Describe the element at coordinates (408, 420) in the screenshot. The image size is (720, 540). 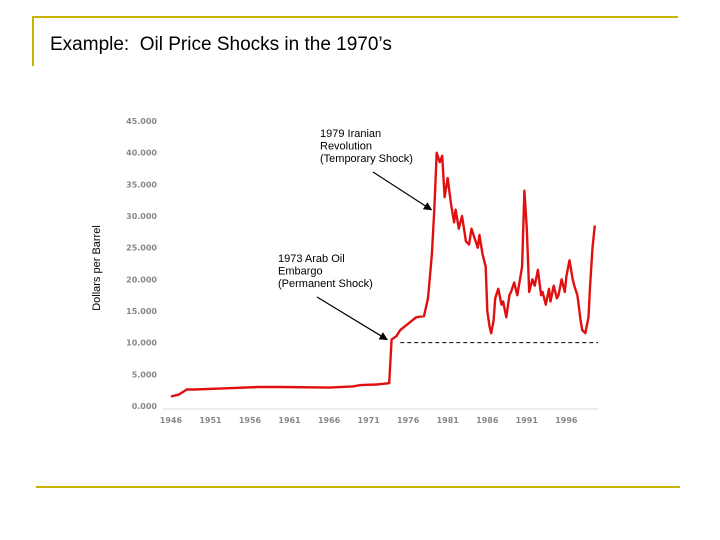
I see `x-tick-label: 1976` at that location.